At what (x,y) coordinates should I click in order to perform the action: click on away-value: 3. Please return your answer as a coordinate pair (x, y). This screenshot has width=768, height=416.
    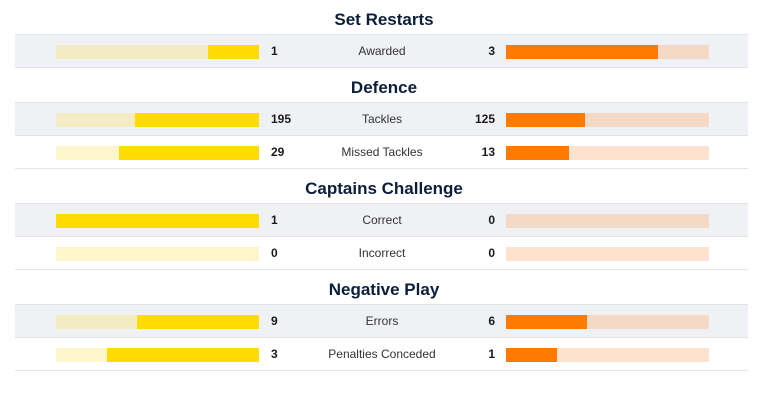
    Looking at the image, I should click on (491, 51).